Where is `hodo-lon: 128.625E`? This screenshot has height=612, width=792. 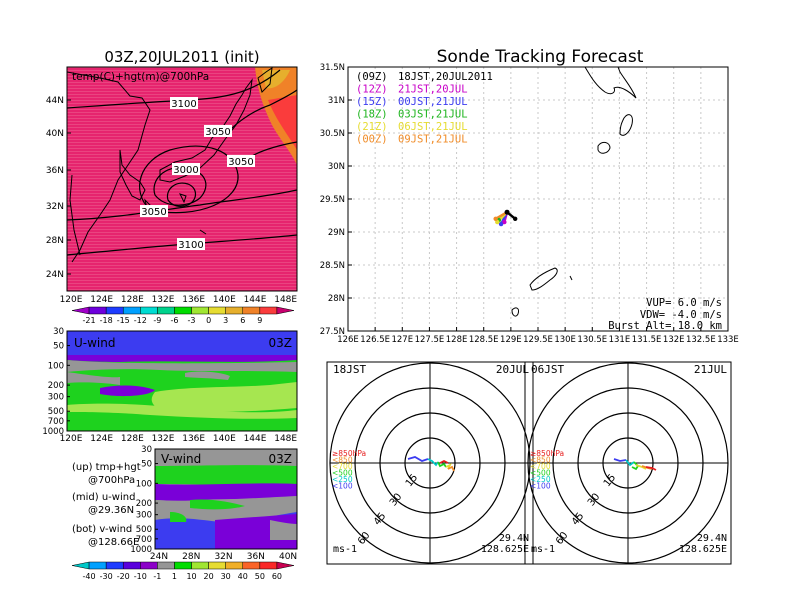
hodo-lon: 128.625E is located at coordinates (703, 549).